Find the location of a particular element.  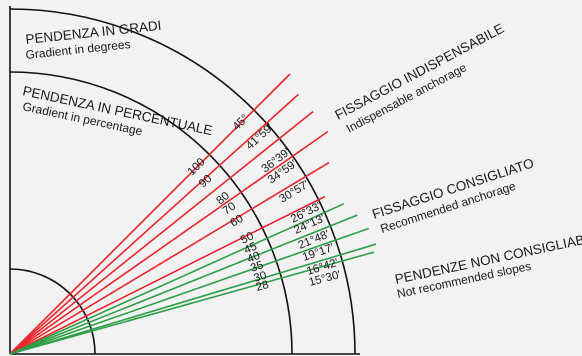

percent-label-45: 45 is located at coordinates (250, 249).